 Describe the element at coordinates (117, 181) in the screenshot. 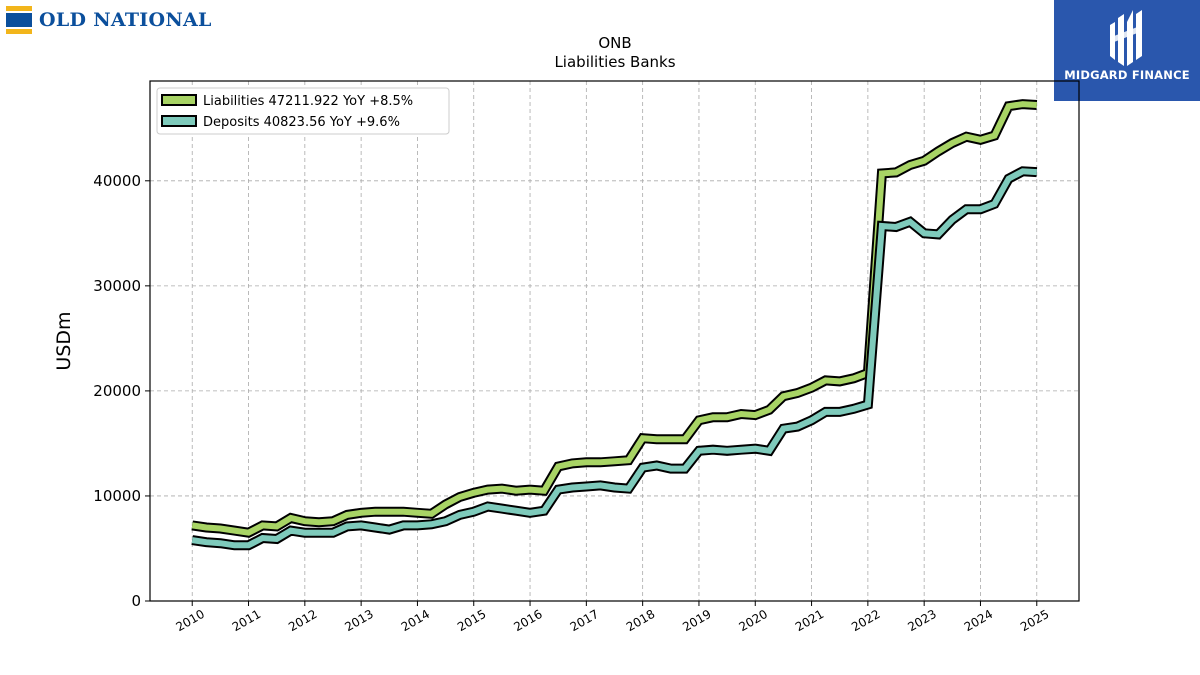

I see `y-tick-label: 40000` at that location.